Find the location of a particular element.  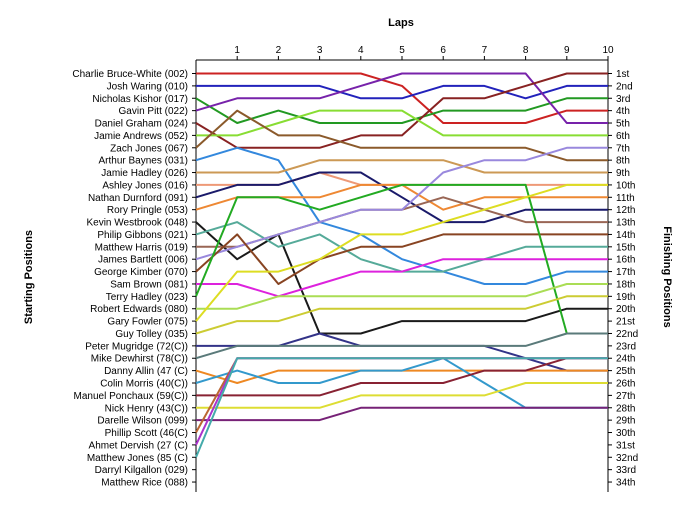

lap-tick-label: 2 is located at coordinates (279, 50).